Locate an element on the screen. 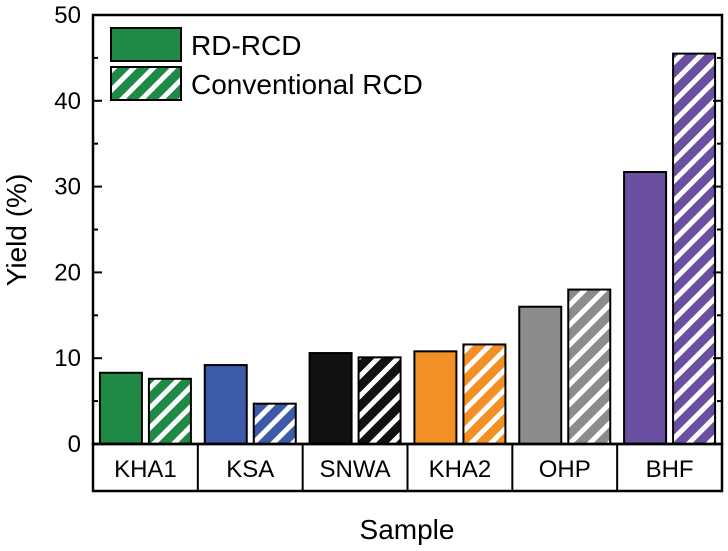 Image resolution: width=728 pixels, height=551 pixels. y-tick-label: 20 is located at coordinates (67, 272).